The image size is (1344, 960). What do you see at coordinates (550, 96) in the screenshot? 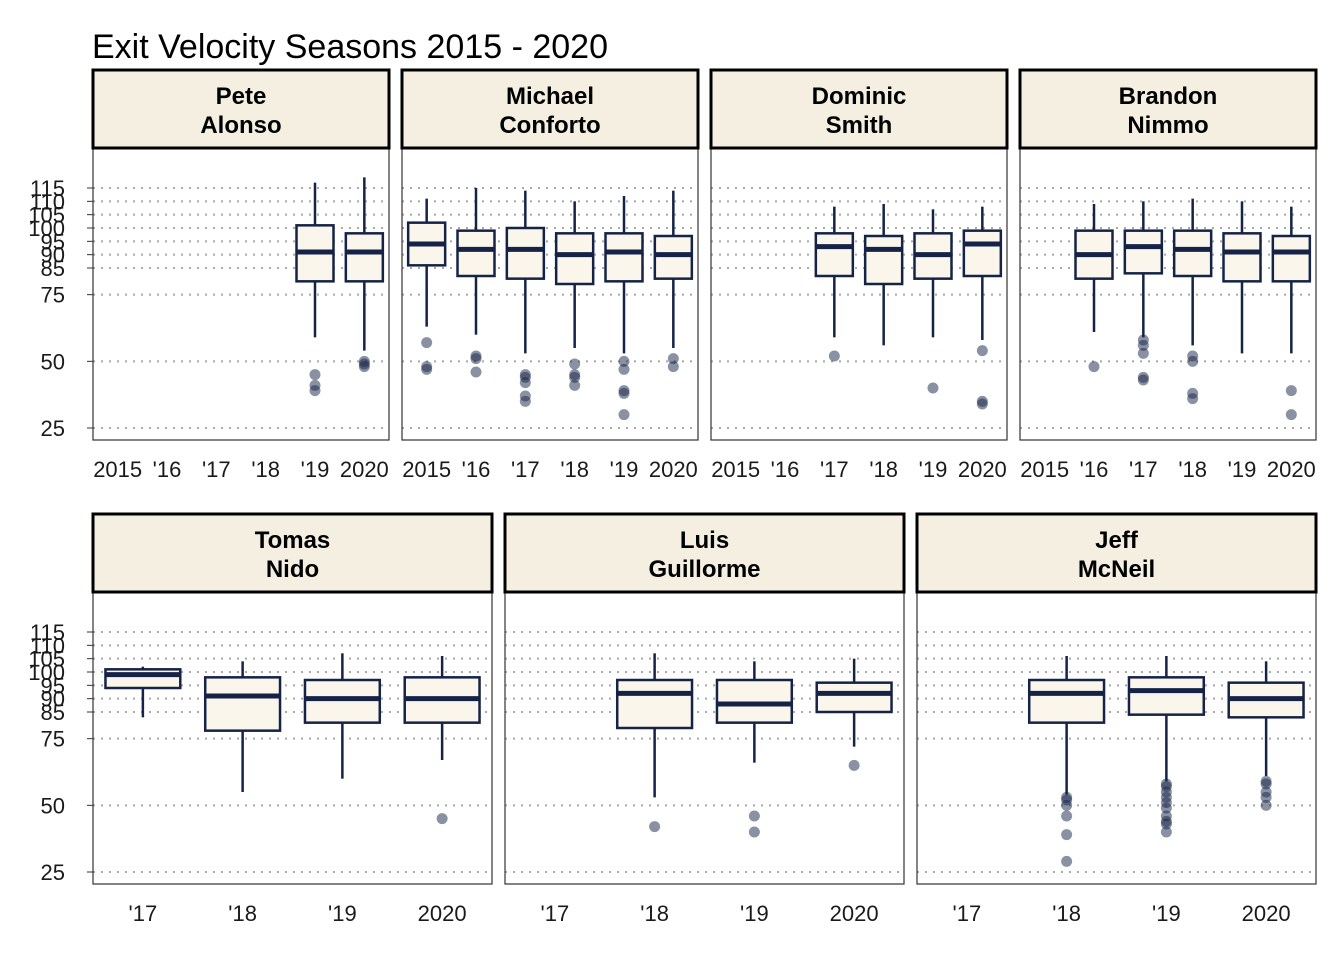
I see `facet-label: Michael` at bounding box center [550, 96].